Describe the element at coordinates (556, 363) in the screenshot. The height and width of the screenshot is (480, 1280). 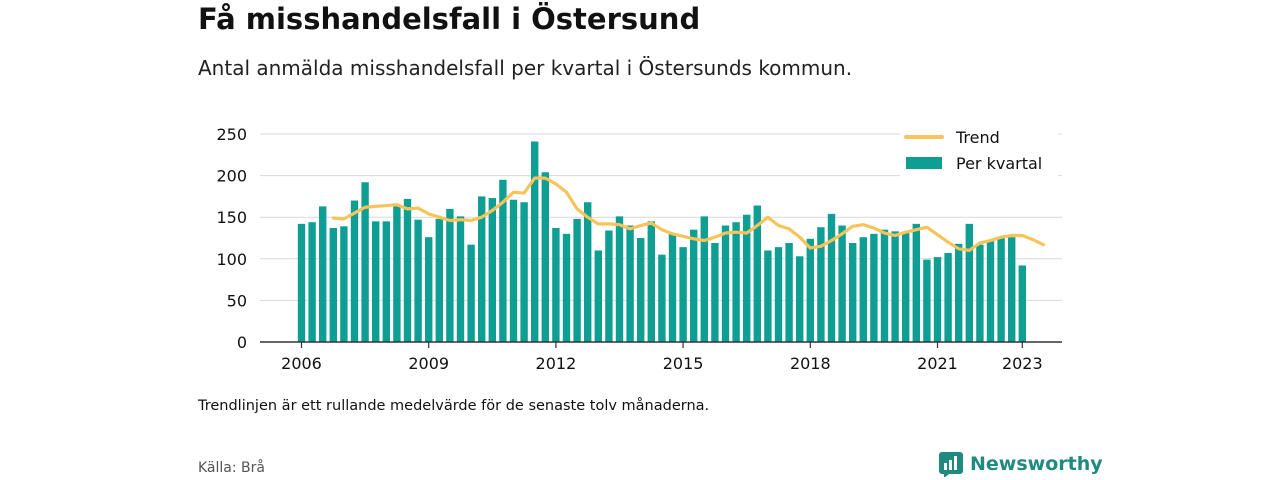
I see `x-tick-label: 2012` at that location.